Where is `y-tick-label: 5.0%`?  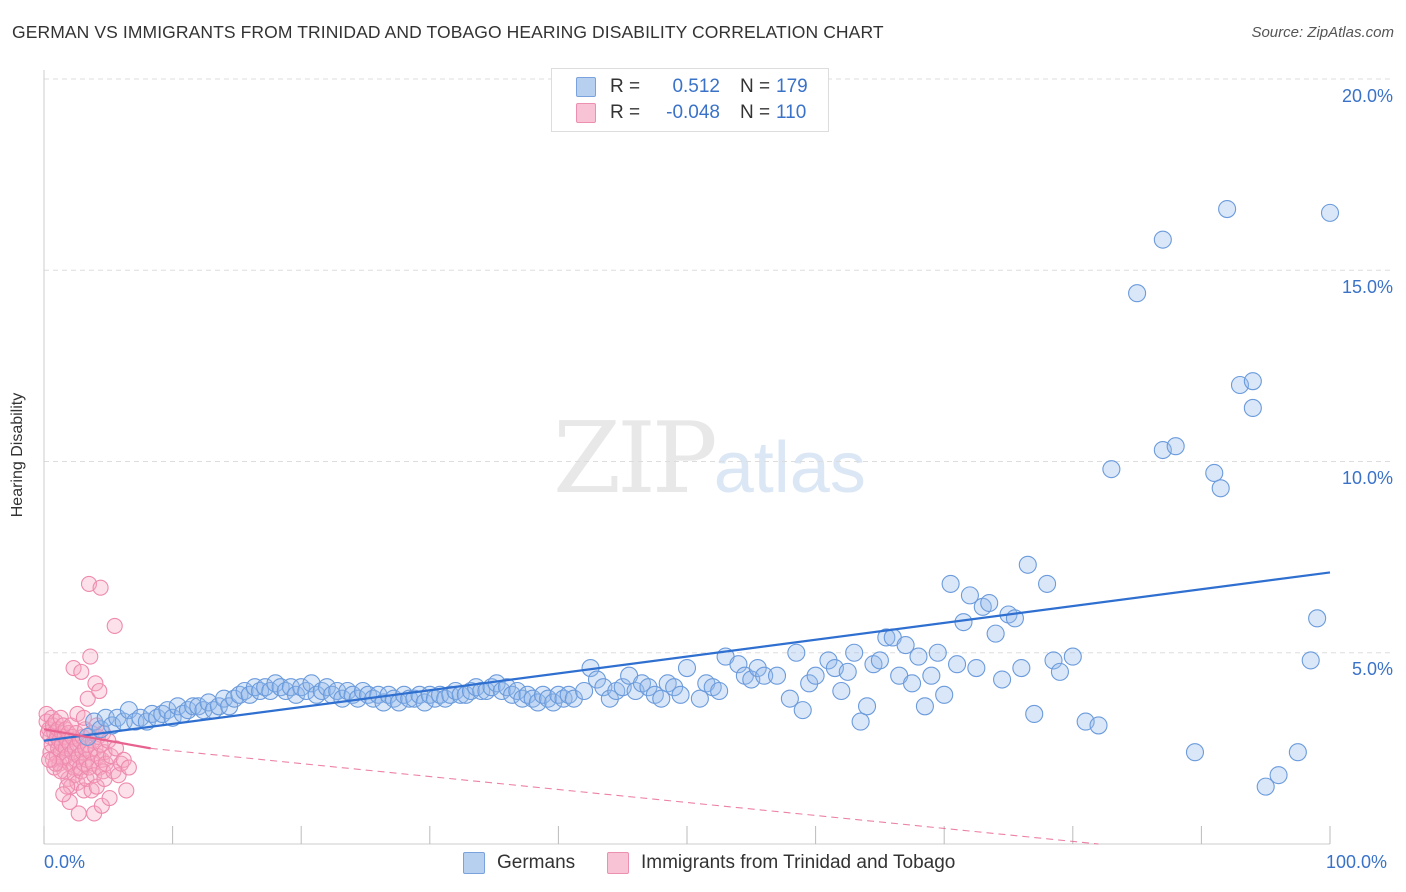
y-tick-label: 5.0% is located at coordinates (1372, 669).